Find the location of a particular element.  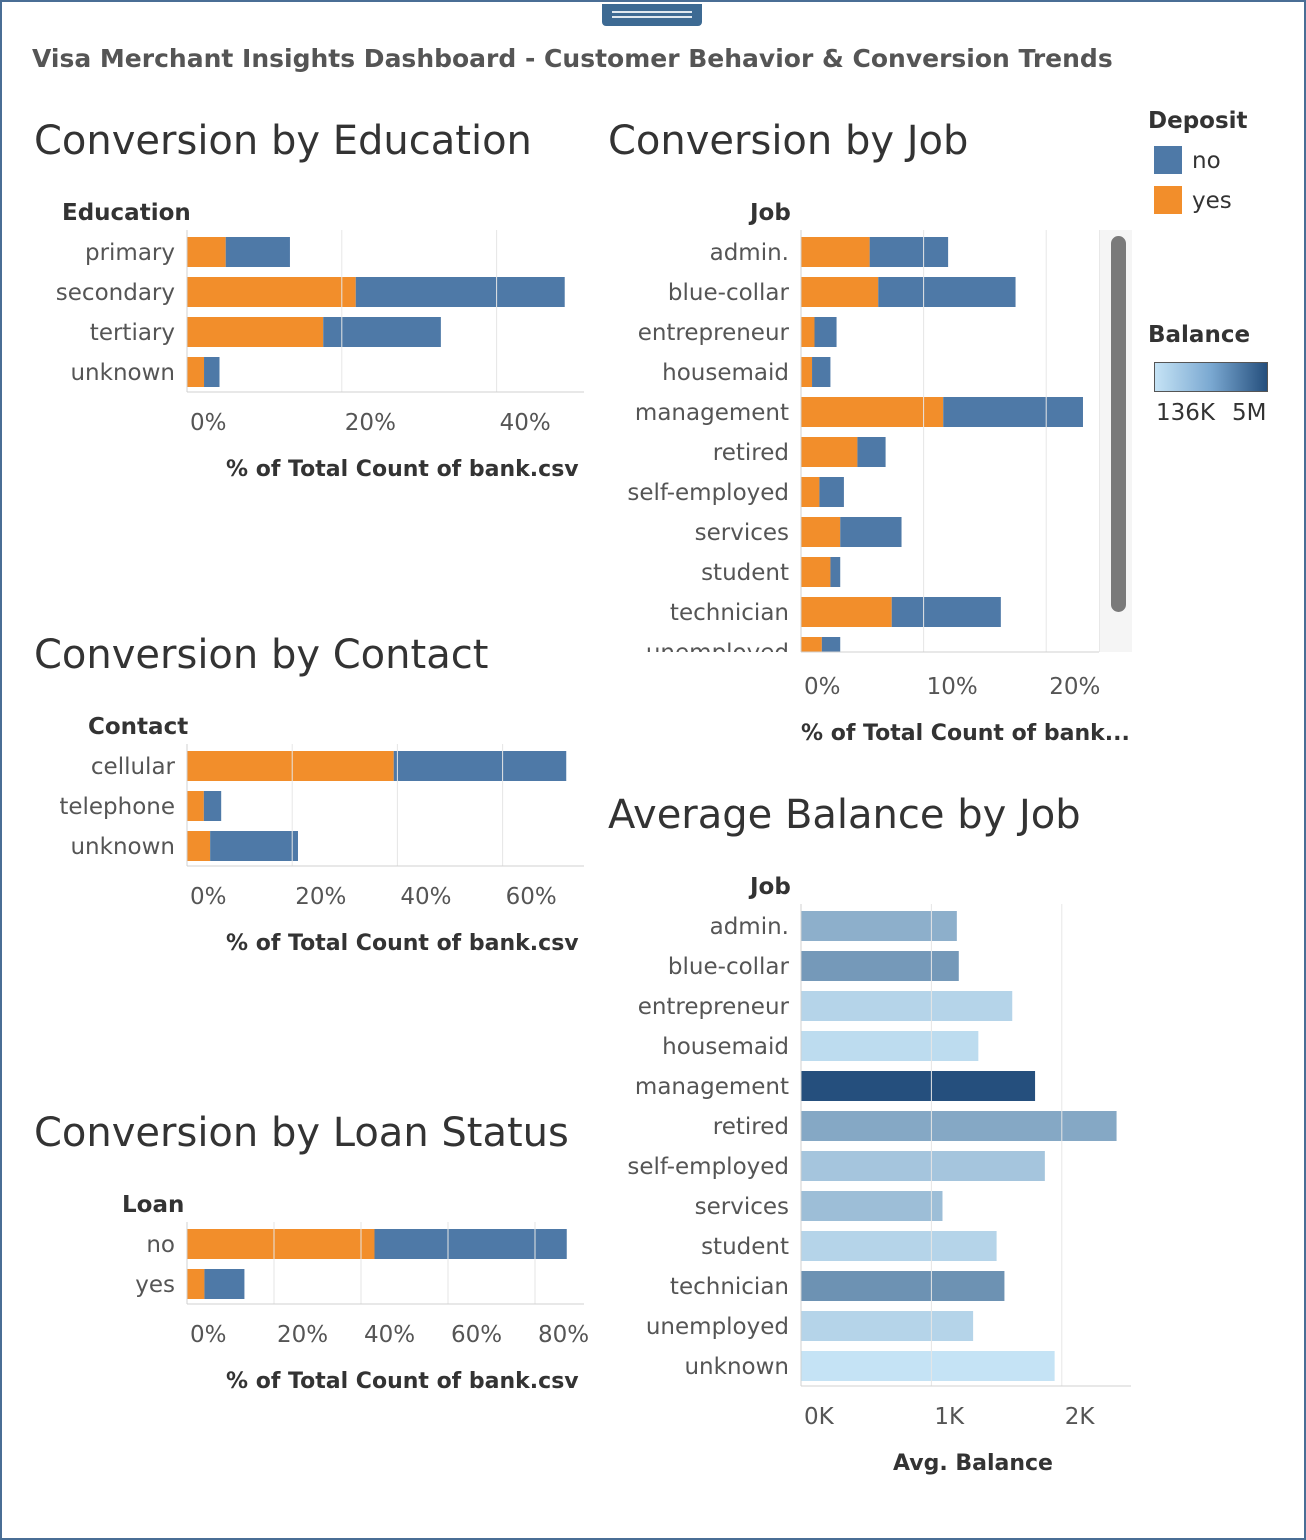

education-category-label: secondary is located at coordinates (115, 293).